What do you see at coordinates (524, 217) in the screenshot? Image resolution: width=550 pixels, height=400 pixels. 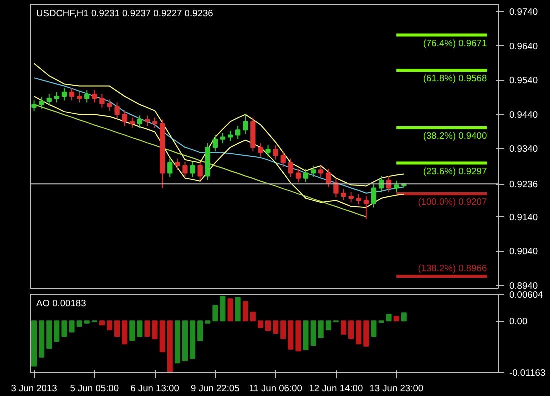 I see `y-tick-label: 0.9140` at bounding box center [524, 217].